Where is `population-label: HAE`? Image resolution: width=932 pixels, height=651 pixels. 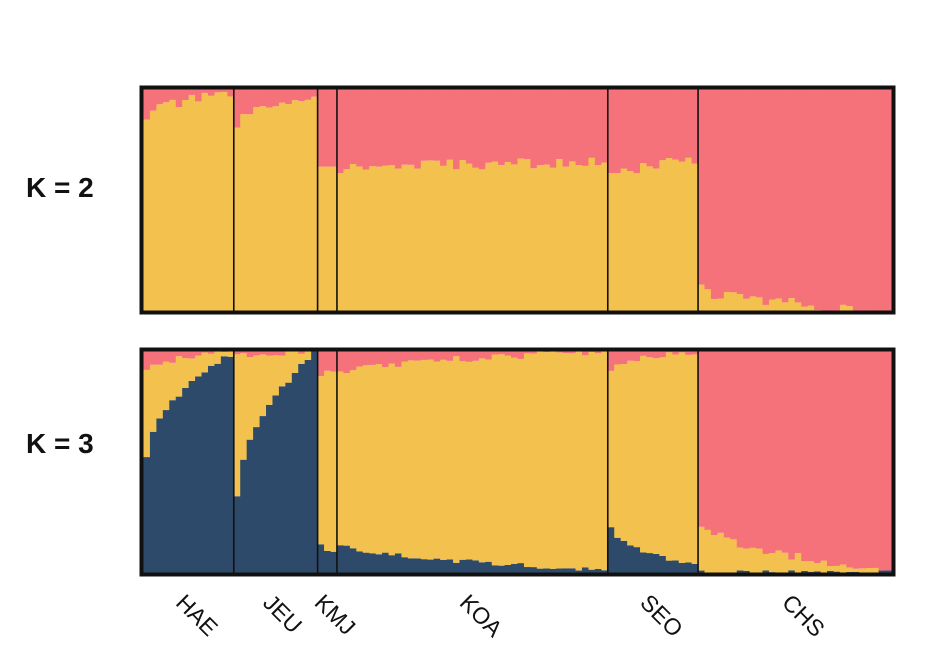 population-label: HAE is located at coordinates (197, 615).